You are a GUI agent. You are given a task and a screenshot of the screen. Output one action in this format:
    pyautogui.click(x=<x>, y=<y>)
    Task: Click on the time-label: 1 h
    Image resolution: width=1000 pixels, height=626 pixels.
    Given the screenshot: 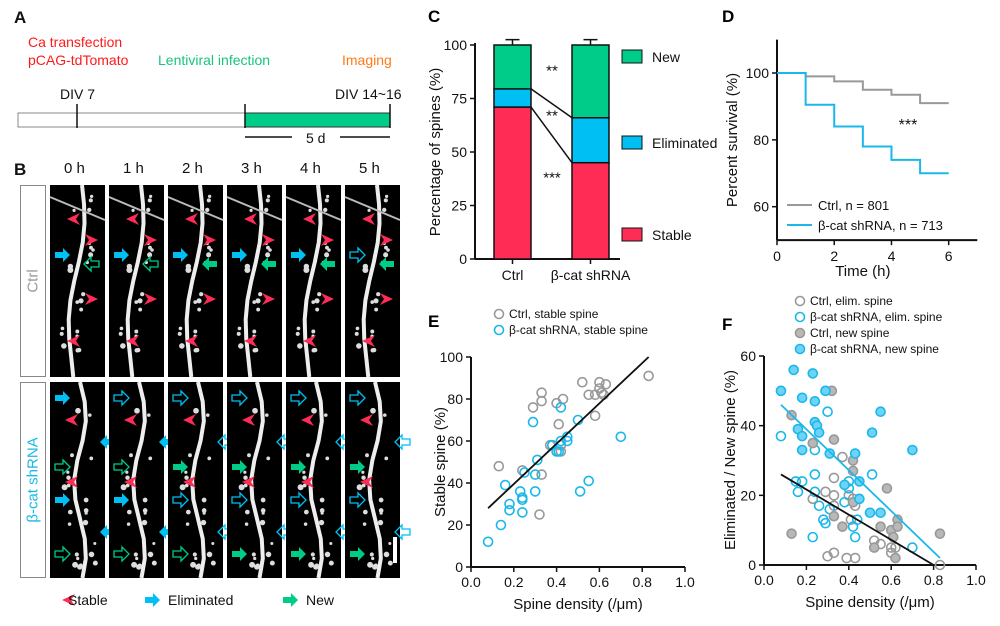 What is the action you would take?
    pyautogui.click(x=133, y=168)
    